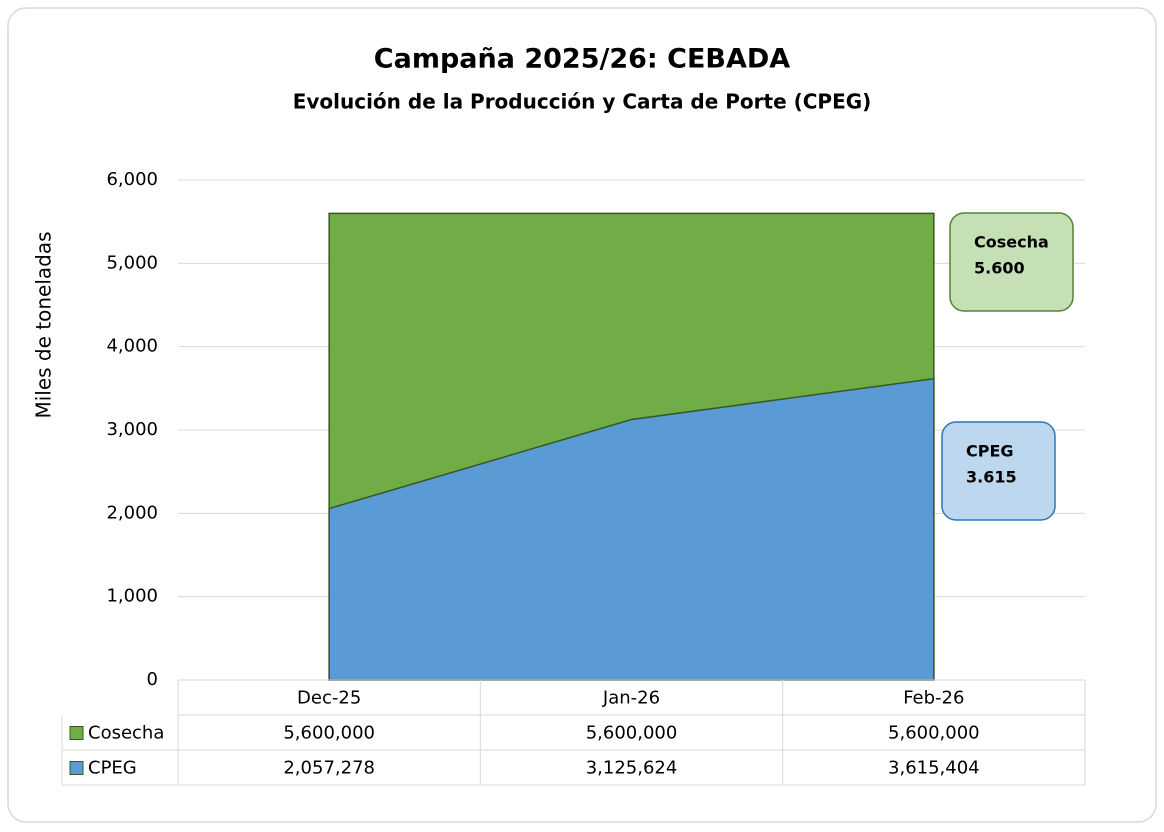  Describe the element at coordinates (132, 179) in the screenshot. I see `y-tick-label: 6,000` at that location.